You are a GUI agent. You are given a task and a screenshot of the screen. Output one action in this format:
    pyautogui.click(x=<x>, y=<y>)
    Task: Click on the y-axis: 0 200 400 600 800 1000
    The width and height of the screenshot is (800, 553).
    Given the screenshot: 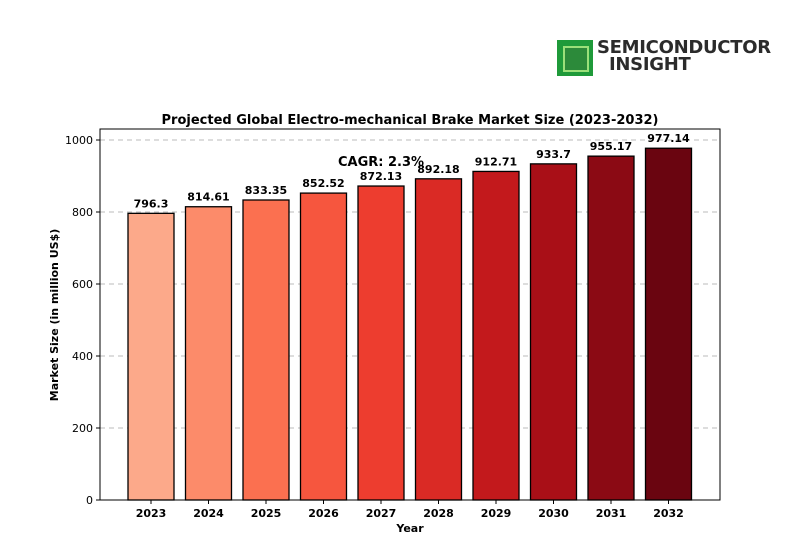 What is the action you would take?
    pyautogui.click(x=82, y=320)
    